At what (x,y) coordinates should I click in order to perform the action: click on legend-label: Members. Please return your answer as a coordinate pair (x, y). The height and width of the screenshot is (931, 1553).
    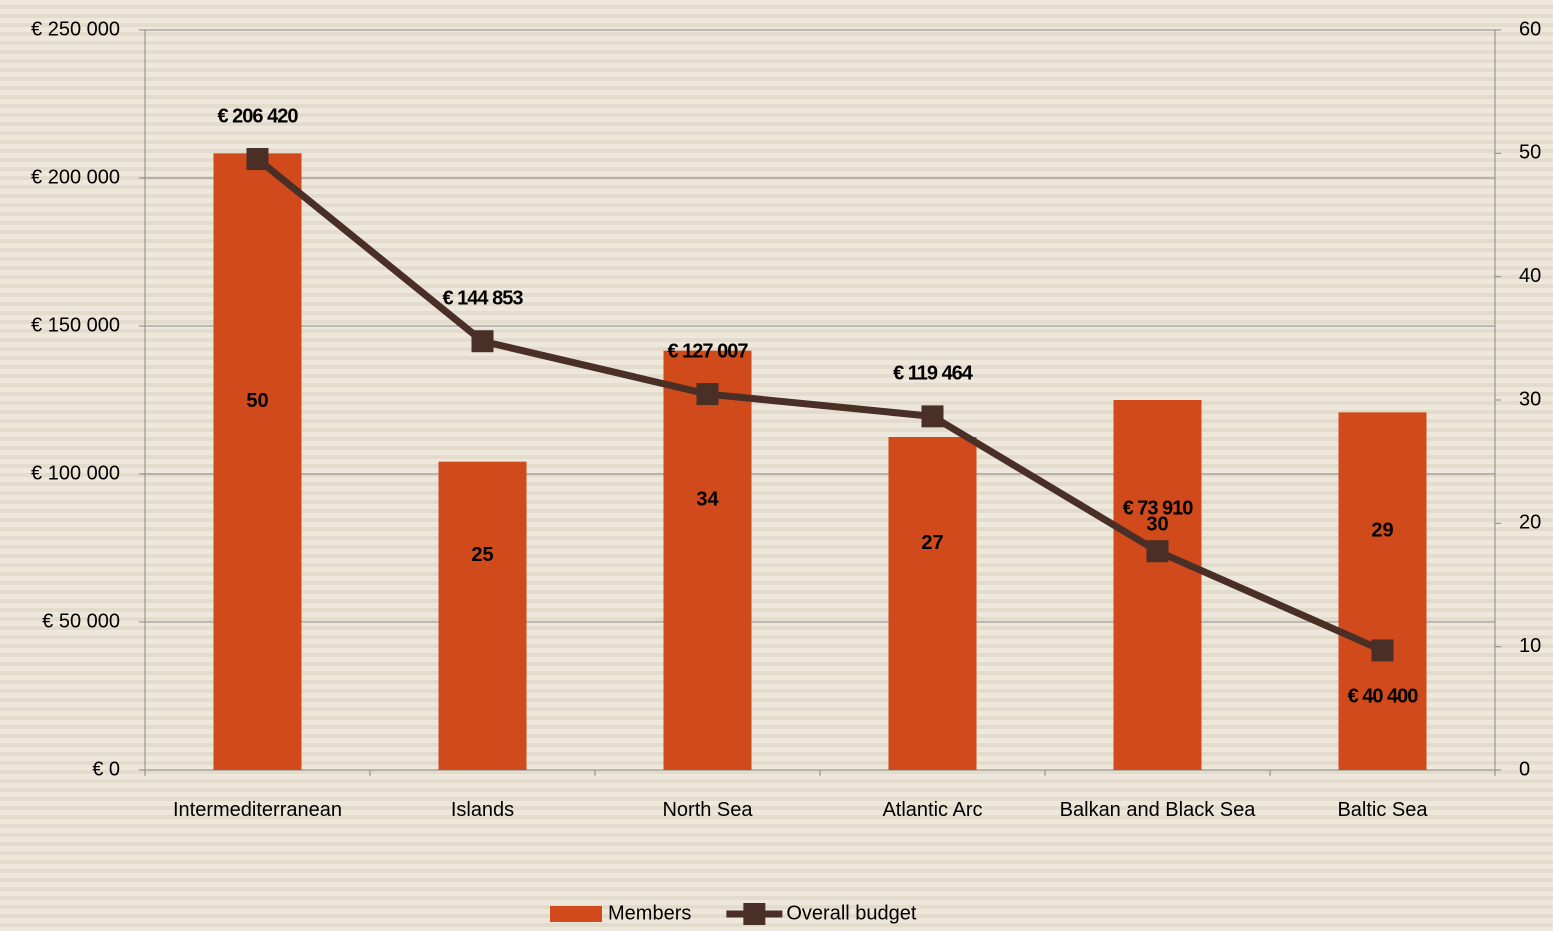
    Looking at the image, I should click on (649, 913).